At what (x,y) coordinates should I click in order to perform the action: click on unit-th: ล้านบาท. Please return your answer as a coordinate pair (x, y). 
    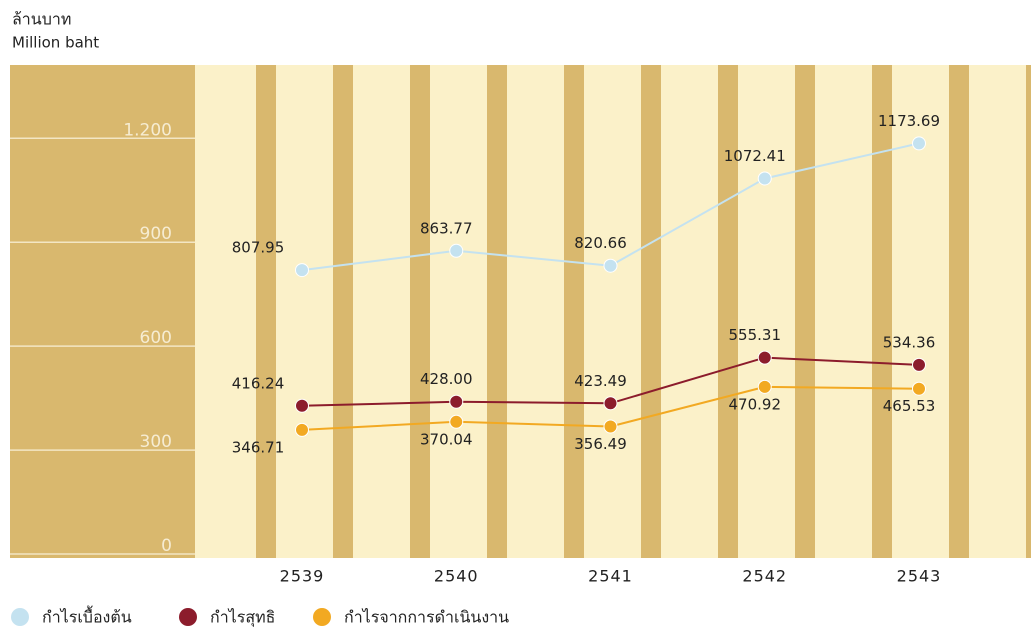
    Looking at the image, I should click on (41, 19).